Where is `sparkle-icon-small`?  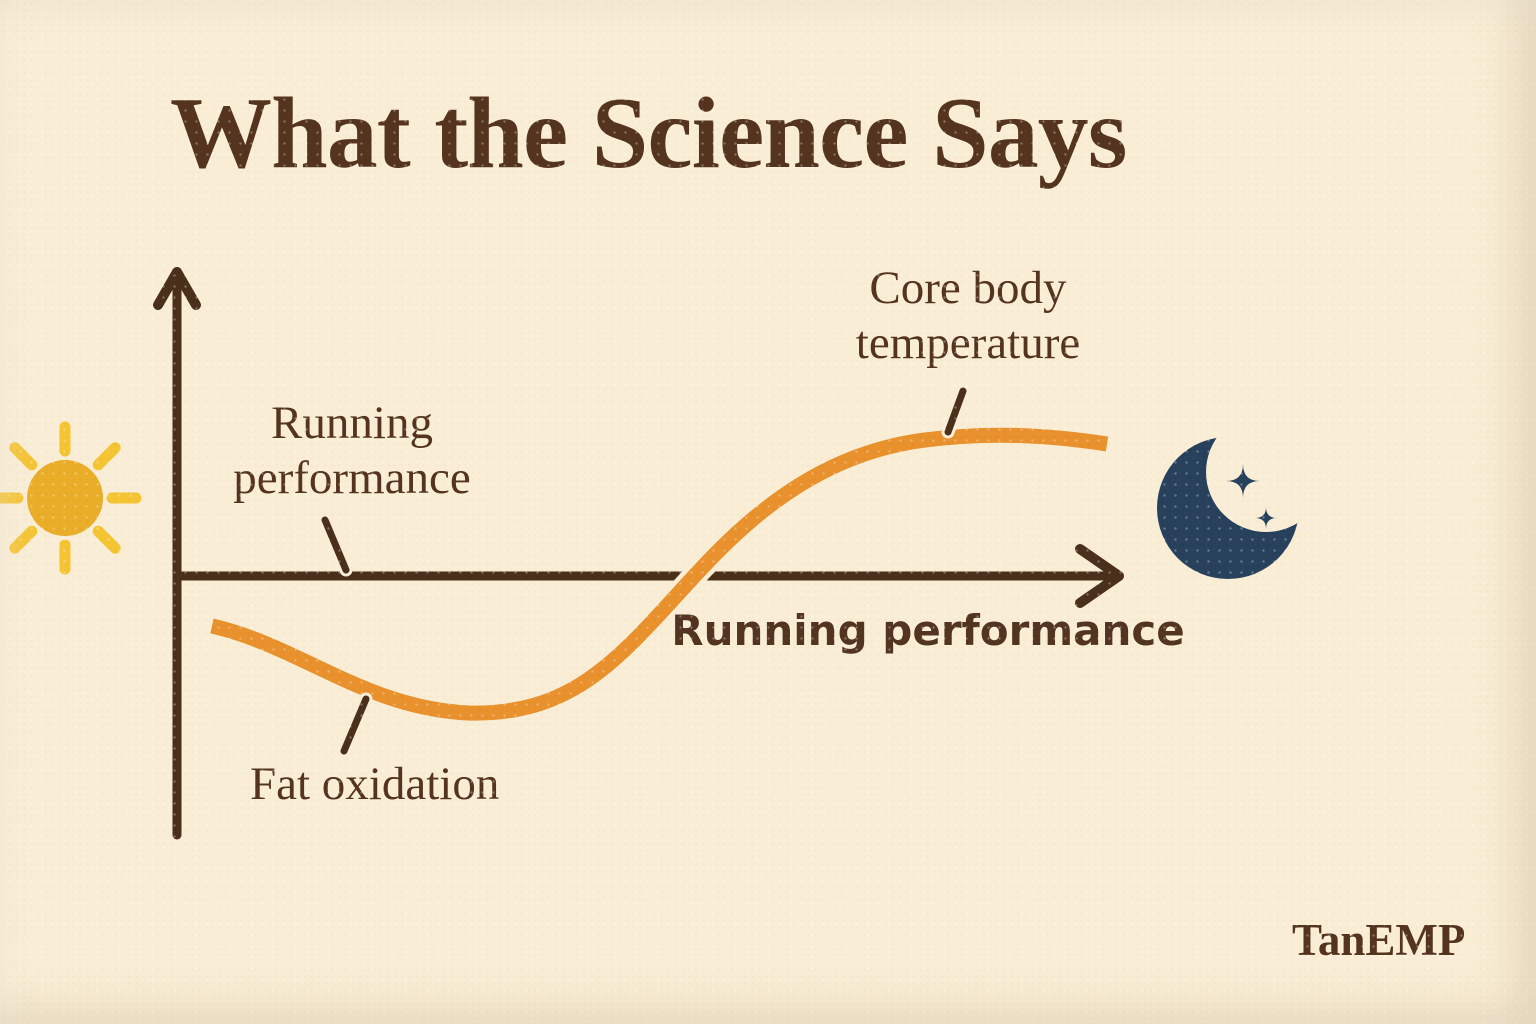
sparkle-icon-small is located at coordinates (1266, 518).